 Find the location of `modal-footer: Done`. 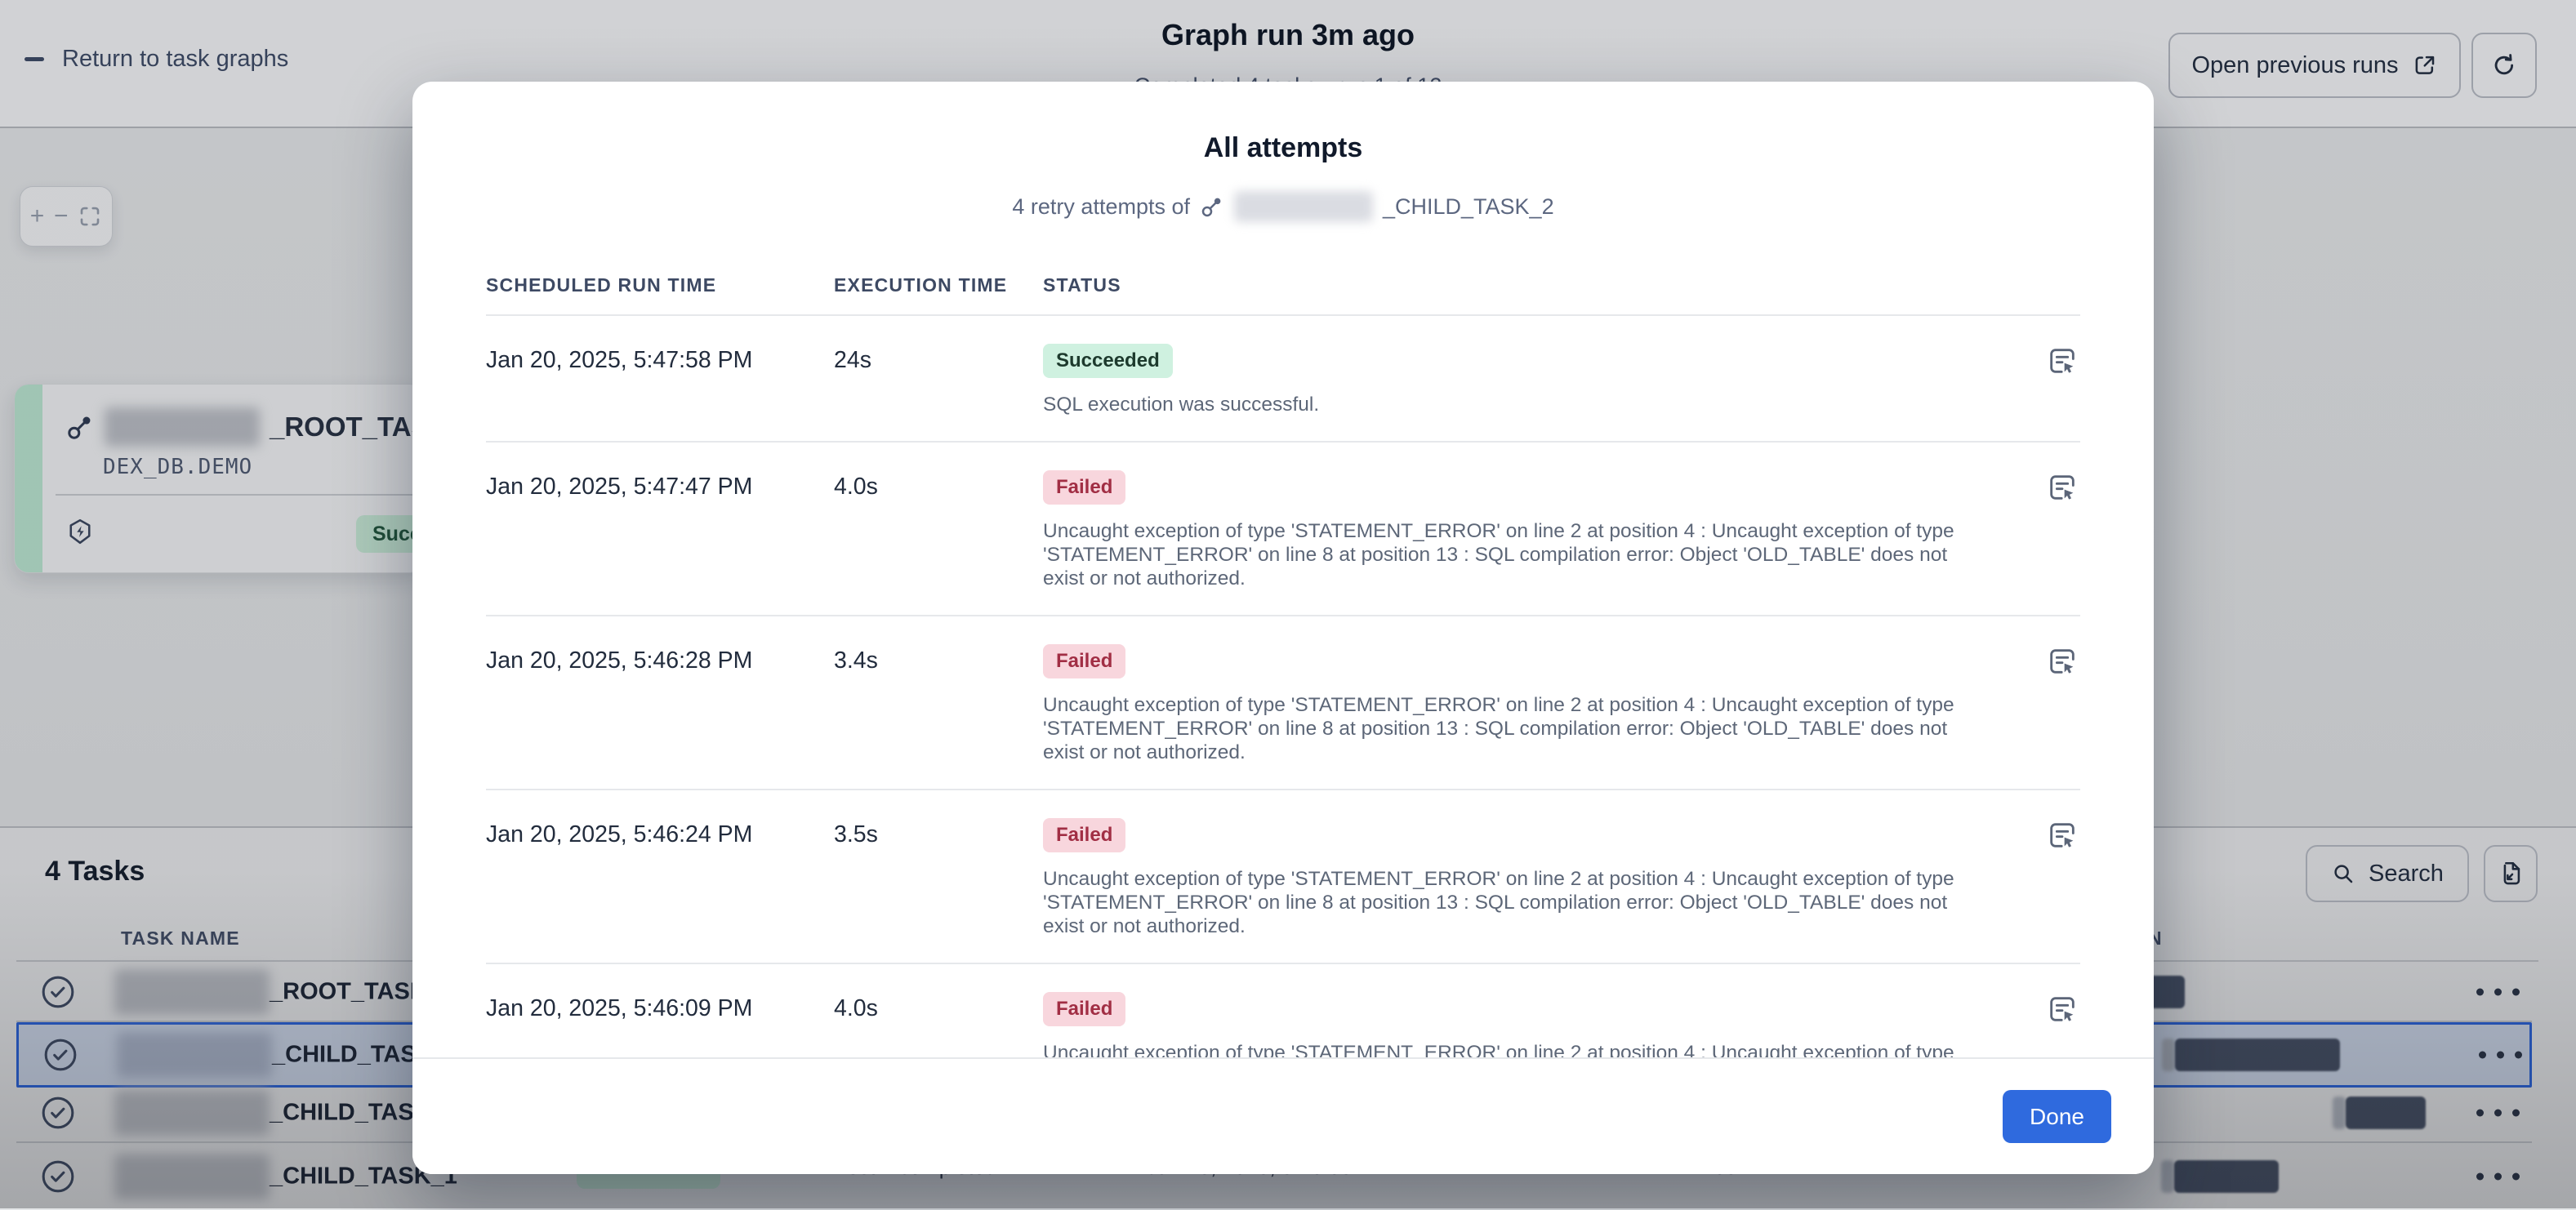

modal-footer: Done is located at coordinates (1283, 1116).